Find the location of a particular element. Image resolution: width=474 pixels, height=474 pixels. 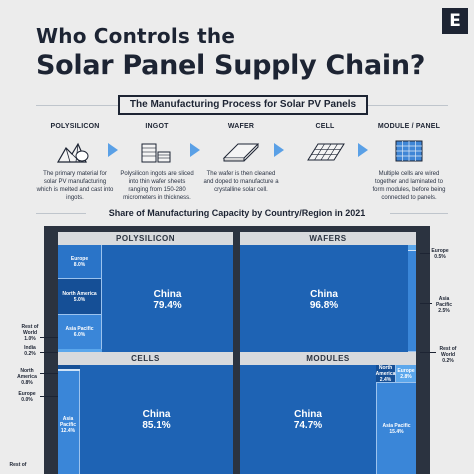

callout-wafers-rest-of-world: Rest of World 0.2% is located at coordinates (448, 355).